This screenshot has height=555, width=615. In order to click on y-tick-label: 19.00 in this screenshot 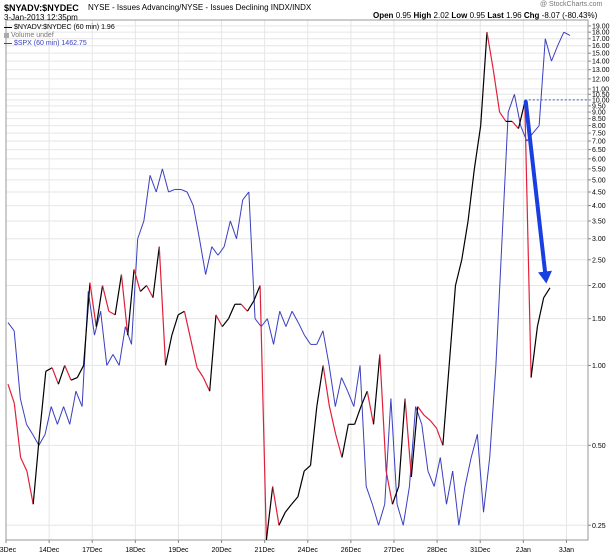, I will do `click(601, 26)`.